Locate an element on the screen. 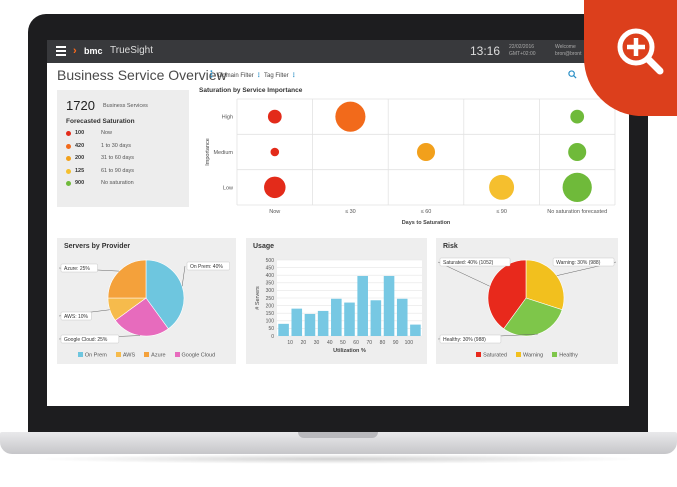 This screenshot has width=677, height=487. total-services-count: 1720 is located at coordinates (80, 105).